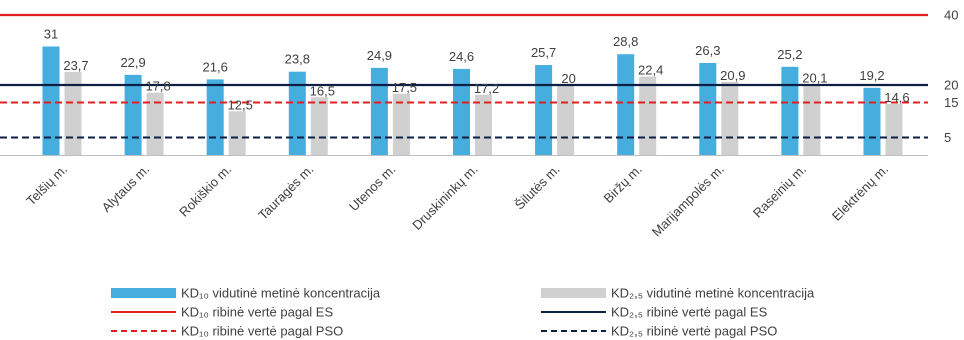 Image resolution: width=964 pixels, height=340 pixels. I want to click on y-tick-label-20: 20, so click(951, 85).